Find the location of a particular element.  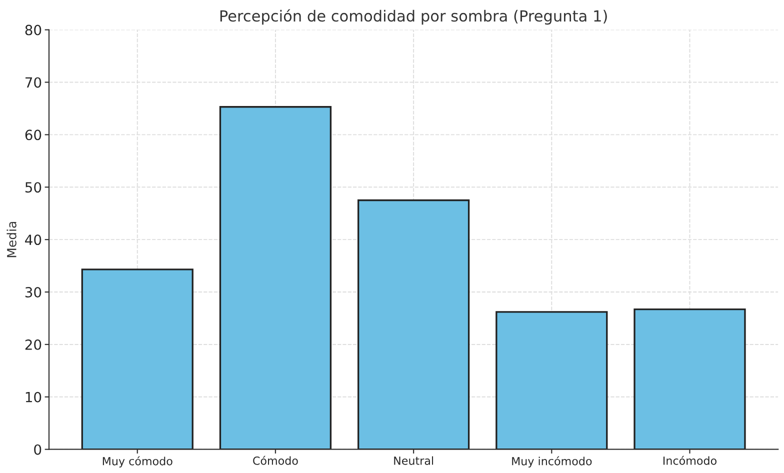

y-tick-label: 0 is located at coordinates (38, 449).